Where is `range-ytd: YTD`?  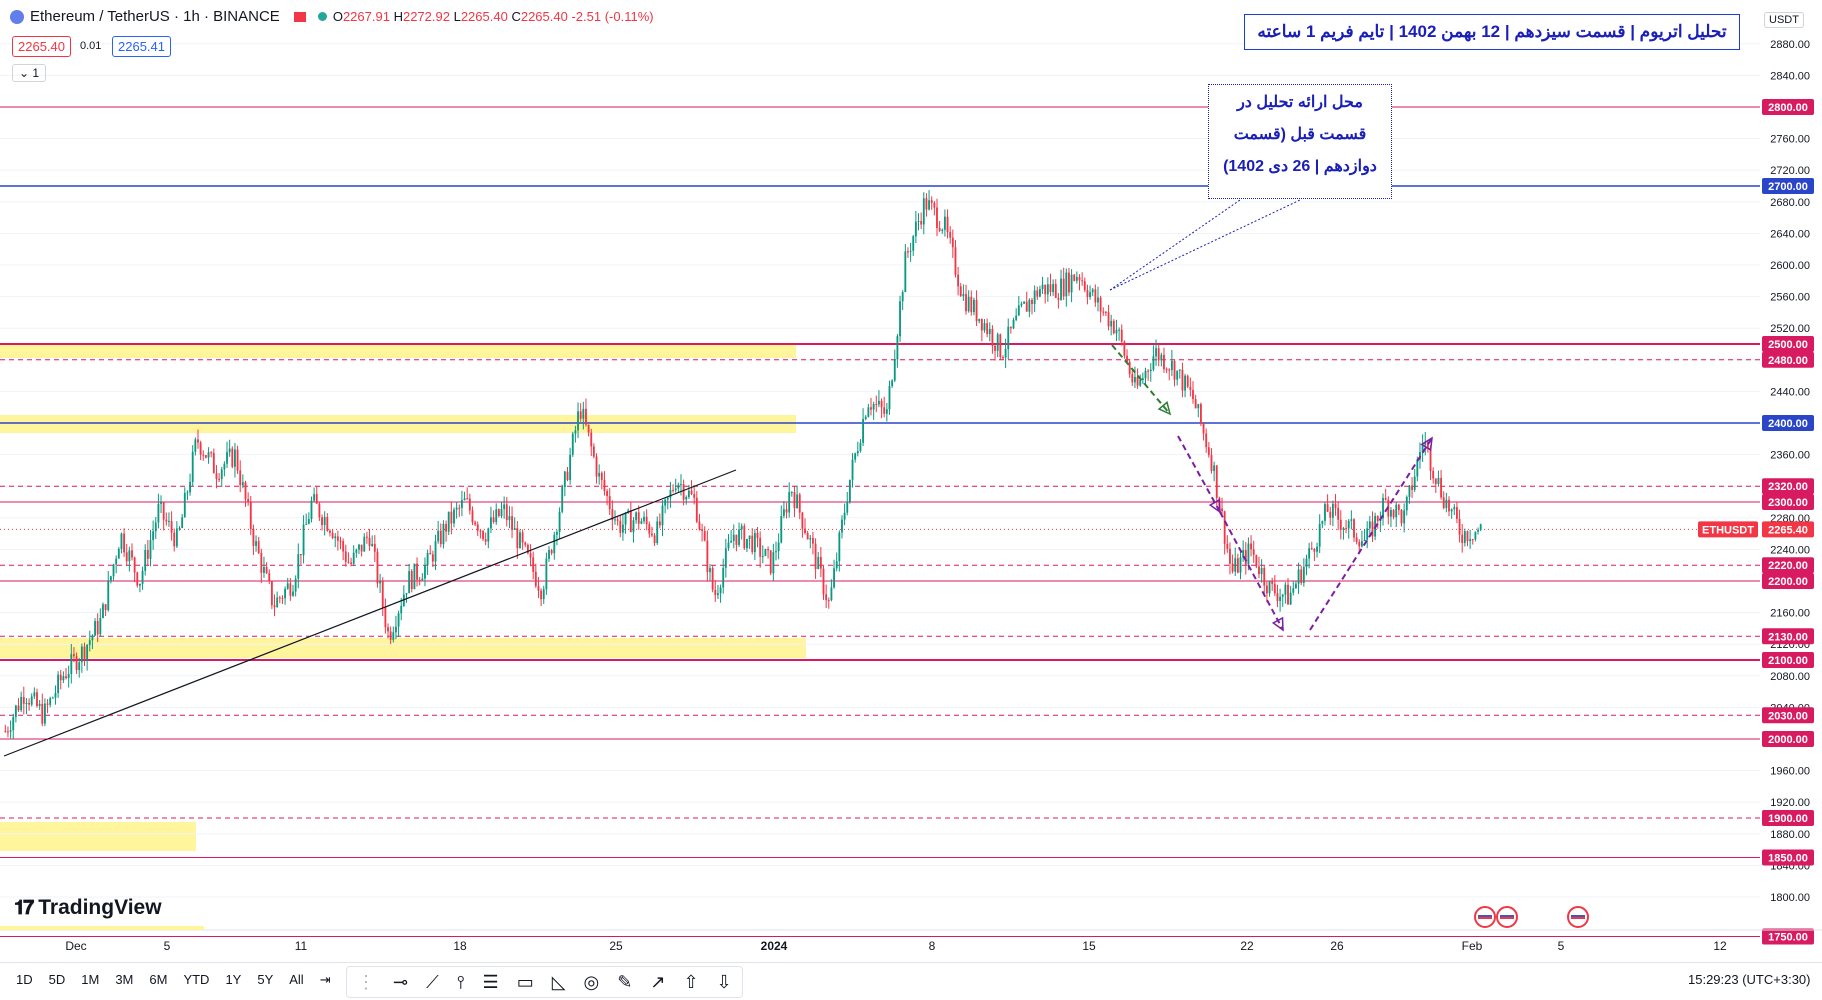 range-ytd: YTD is located at coordinates (196, 979).